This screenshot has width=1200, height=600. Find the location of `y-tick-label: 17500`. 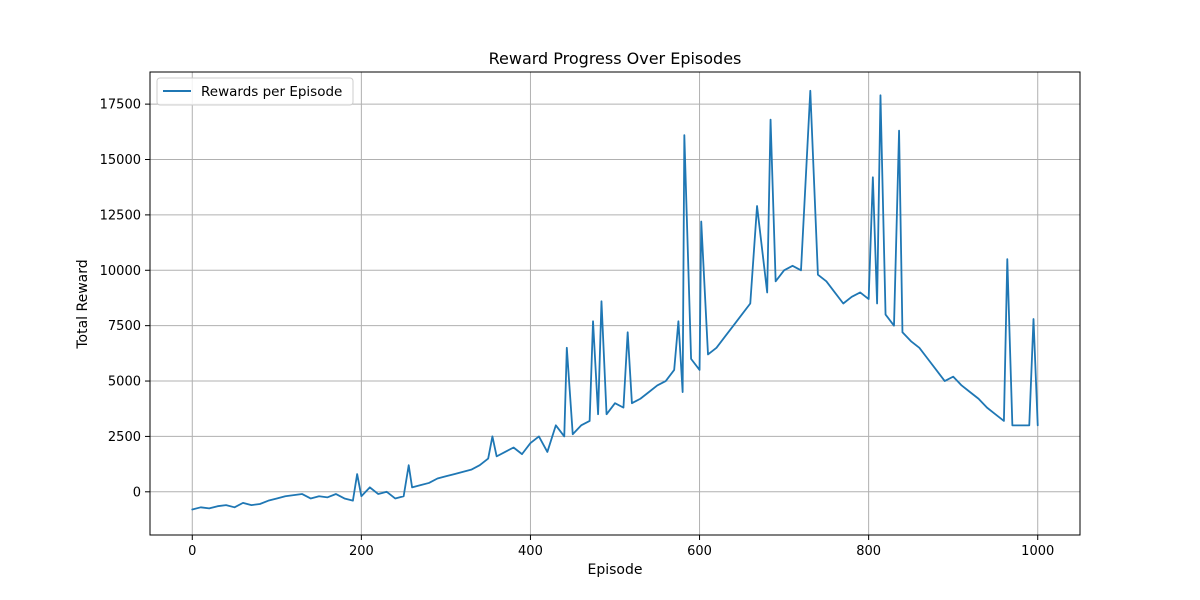

y-tick-label: 17500 is located at coordinates (120, 105).